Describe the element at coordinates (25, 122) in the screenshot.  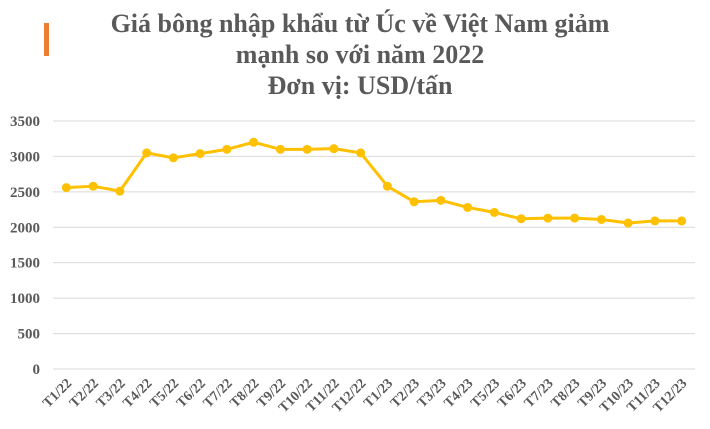
I see `y-tick-label: 3500` at that location.